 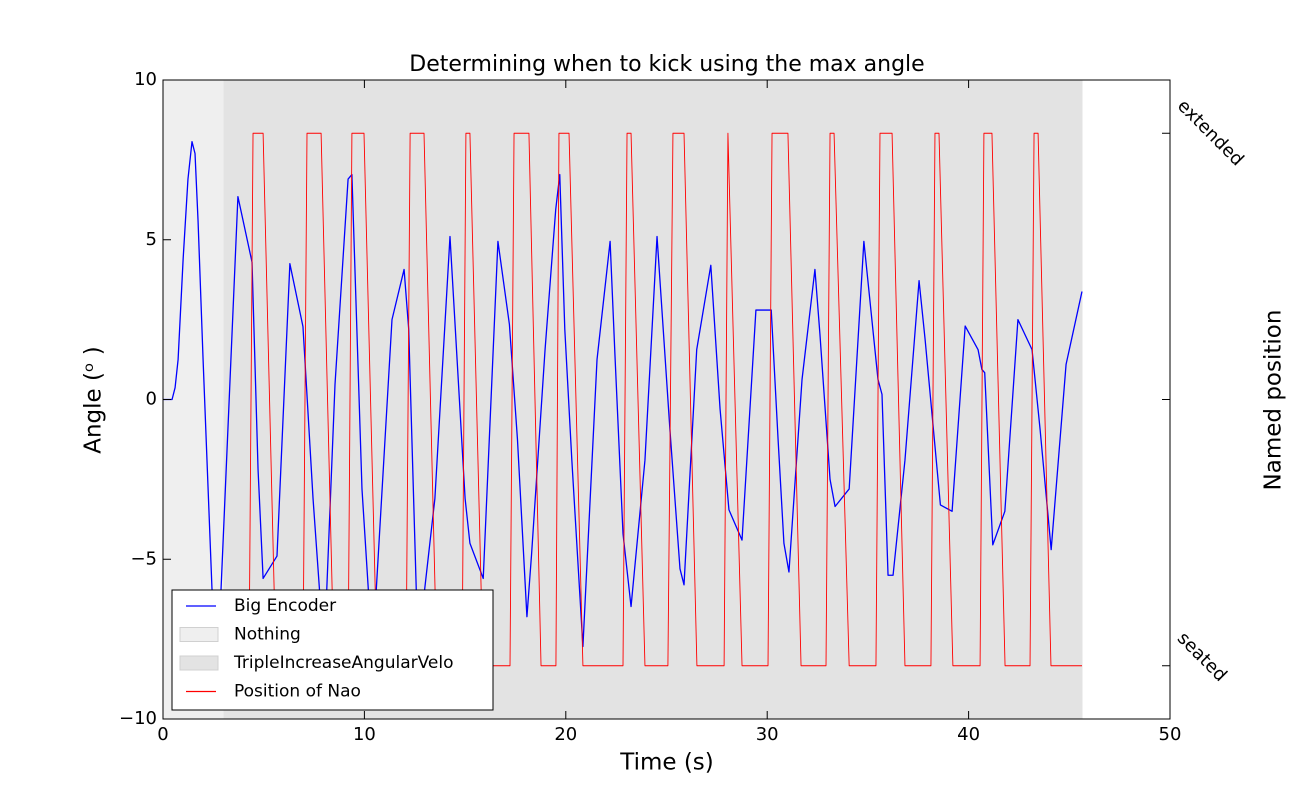 I want to click on legend-label: Nothing, so click(x=267, y=635).